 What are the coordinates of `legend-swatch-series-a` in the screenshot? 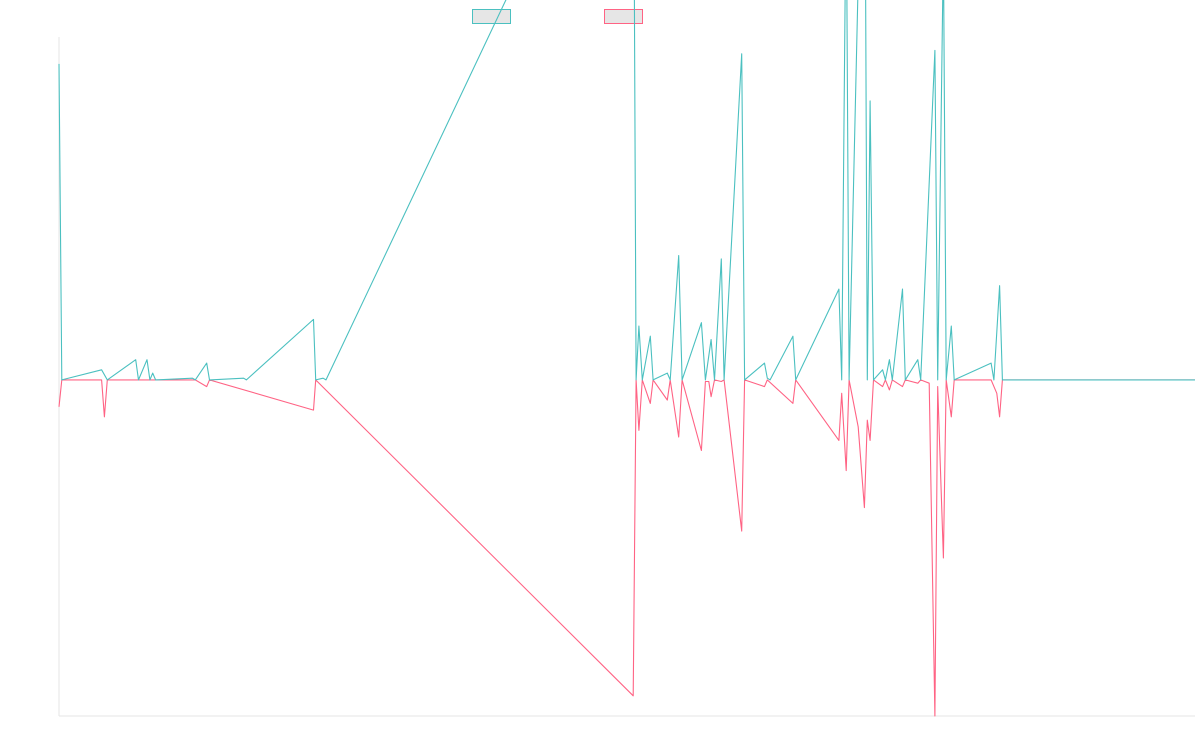 It's located at (491, 16).